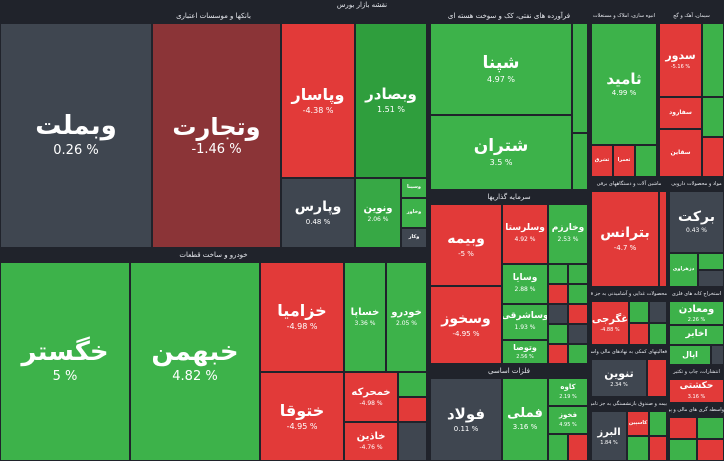 This screenshot has width=724, height=461. I want to click on sector-header-cement: سیمان، آهک و گچ, so click(691, 16).